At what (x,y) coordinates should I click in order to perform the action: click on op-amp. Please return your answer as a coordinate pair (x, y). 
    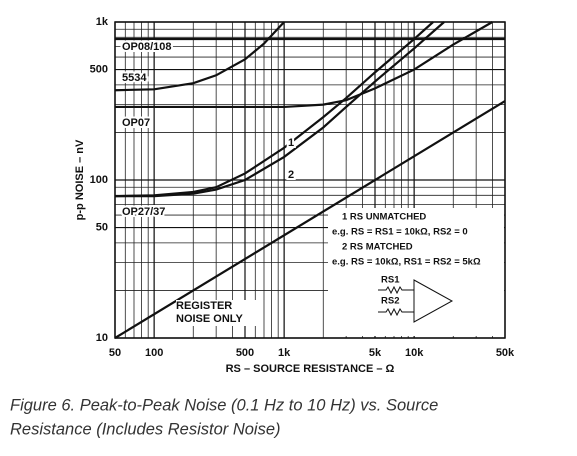
    Looking at the image, I should click on (433, 301).